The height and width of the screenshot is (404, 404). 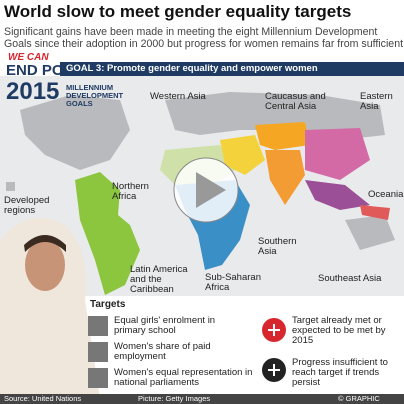 I want to click on play-button, so click(x=206, y=190).